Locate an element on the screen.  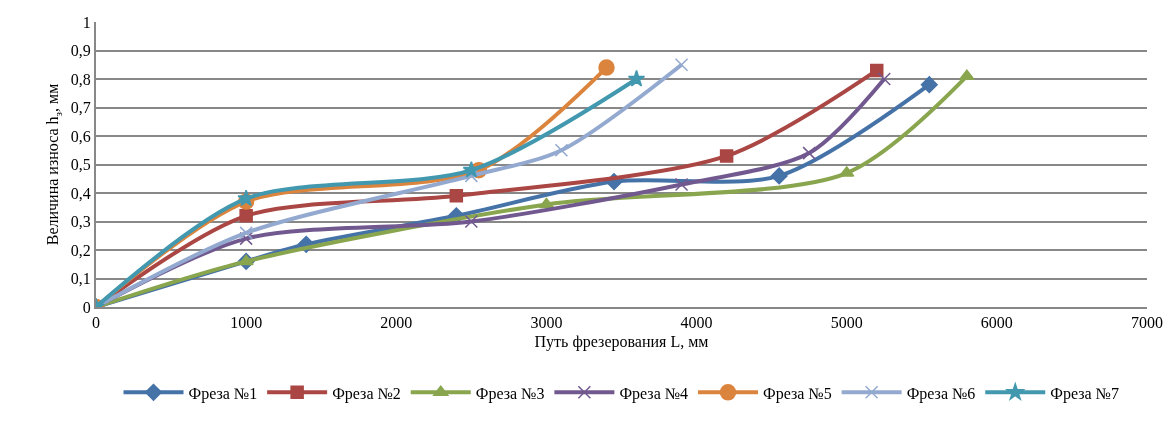
legend-label: Фреза №5 is located at coordinates (797, 393).